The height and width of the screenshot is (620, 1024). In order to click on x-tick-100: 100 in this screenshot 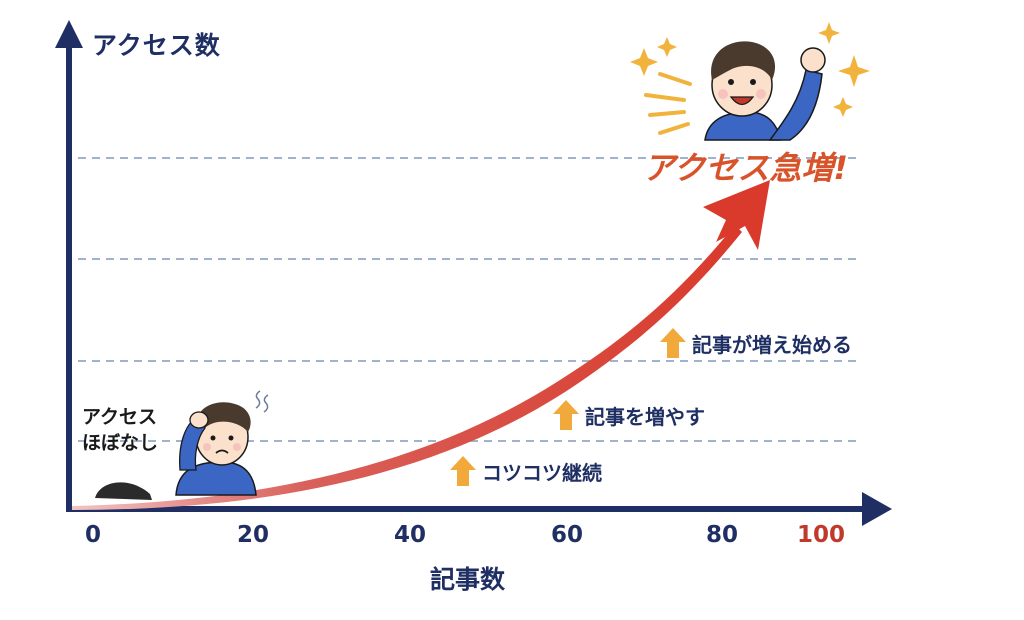, I will do `click(821, 535)`.